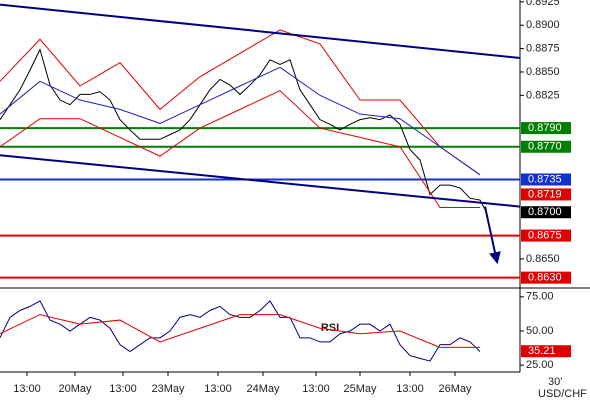 The height and width of the screenshot is (400, 590). I want to click on level-label: 0.8675, so click(545, 235).